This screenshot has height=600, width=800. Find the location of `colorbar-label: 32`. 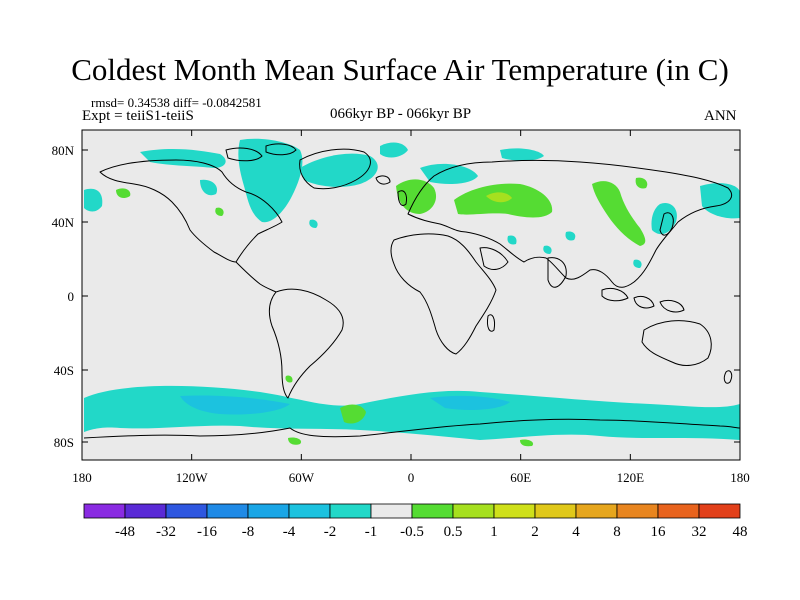

colorbar-label: 32 is located at coordinates (699, 532).